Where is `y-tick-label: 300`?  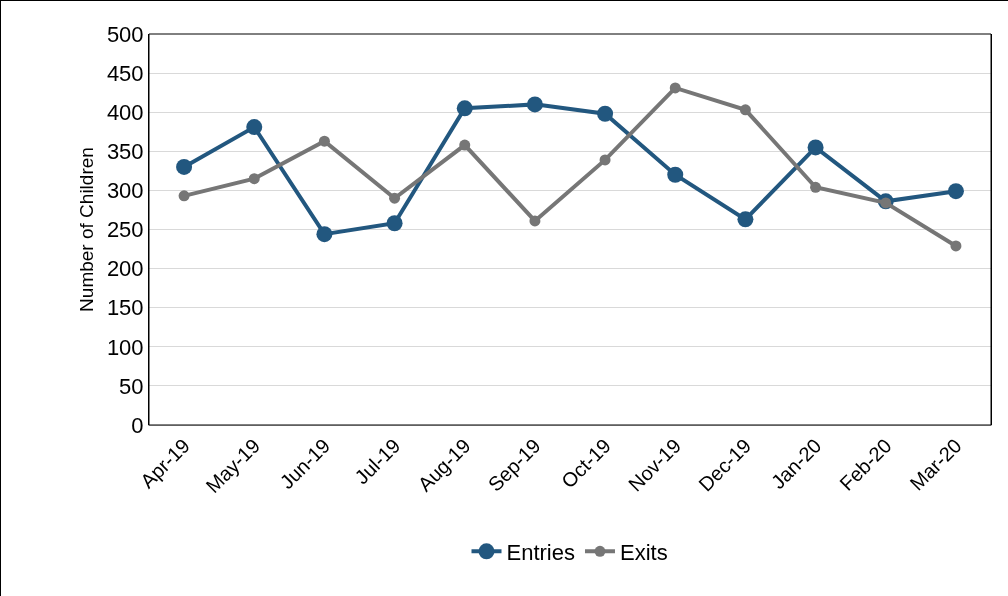 y-tick-label: 300 is located at coordinates (125, 191).